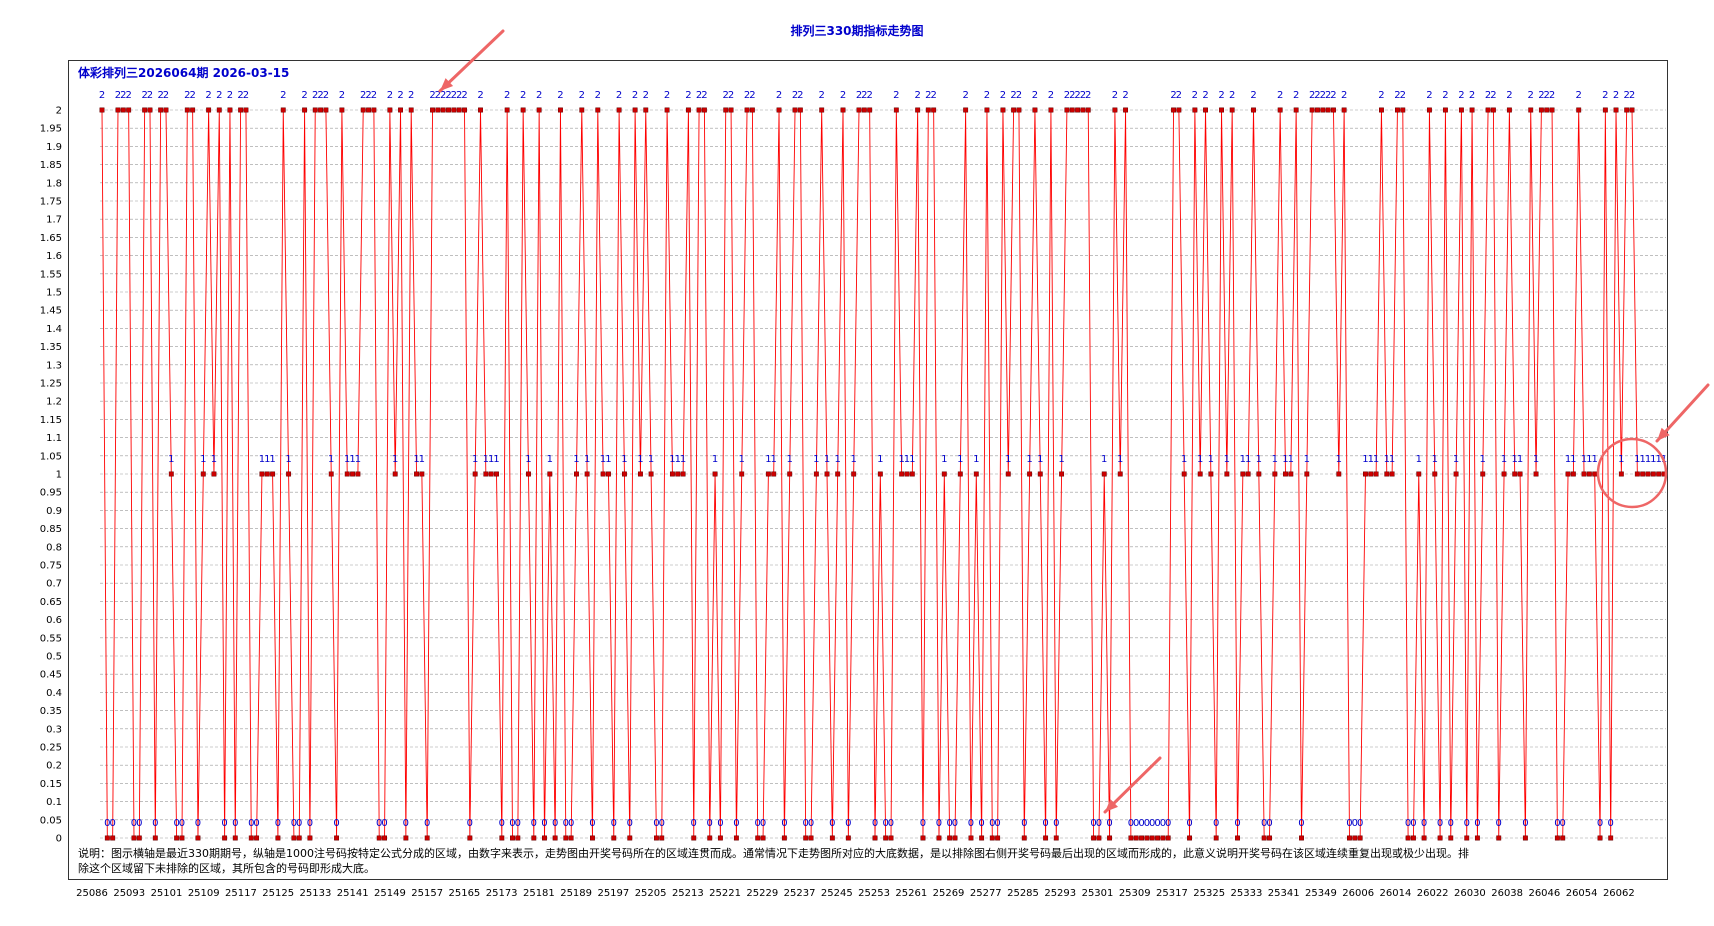 This screenshot has height=926, width=1714. What do you see at coordinates (92, 893) in the screenshot?
I see `x-tick-label: 25086` at bounding box center [92, 893].